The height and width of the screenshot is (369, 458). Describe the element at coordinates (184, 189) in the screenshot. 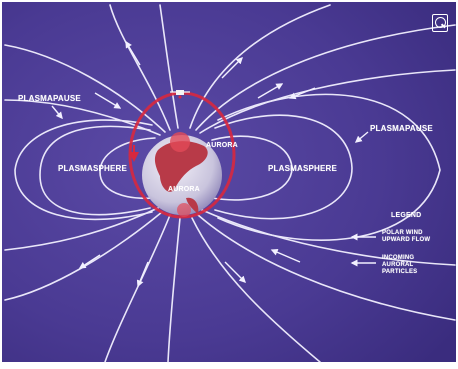

I see `label-aurora-south: AURORA` at that location.